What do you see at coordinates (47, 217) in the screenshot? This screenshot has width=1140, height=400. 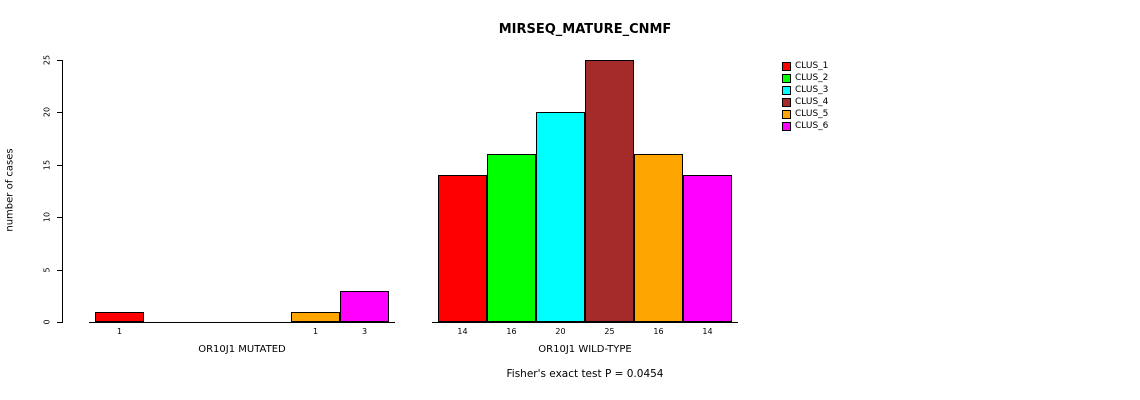 I see `y-tick-label: 10` at bounding box center [47, 217].